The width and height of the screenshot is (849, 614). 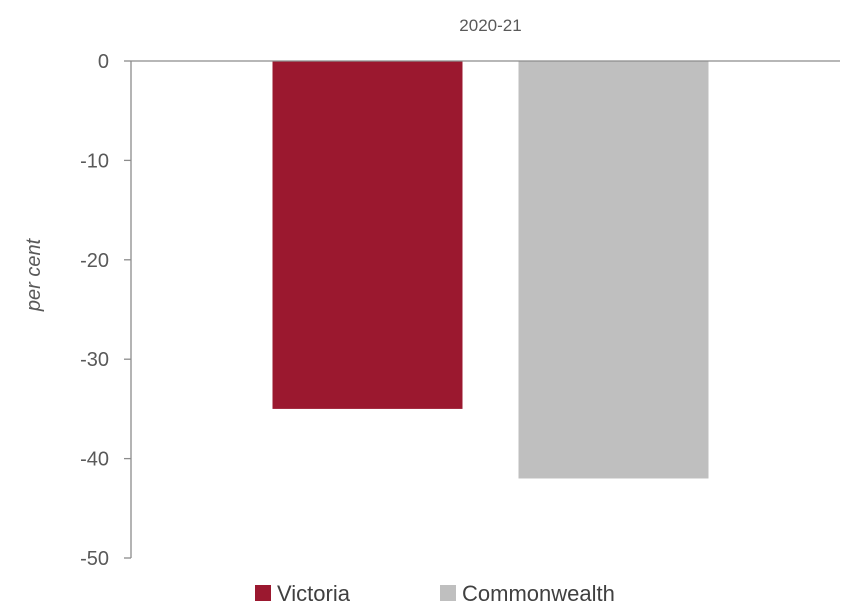 I want to click on legend: Victoria Commonwealth, so click(x=435, y=593).